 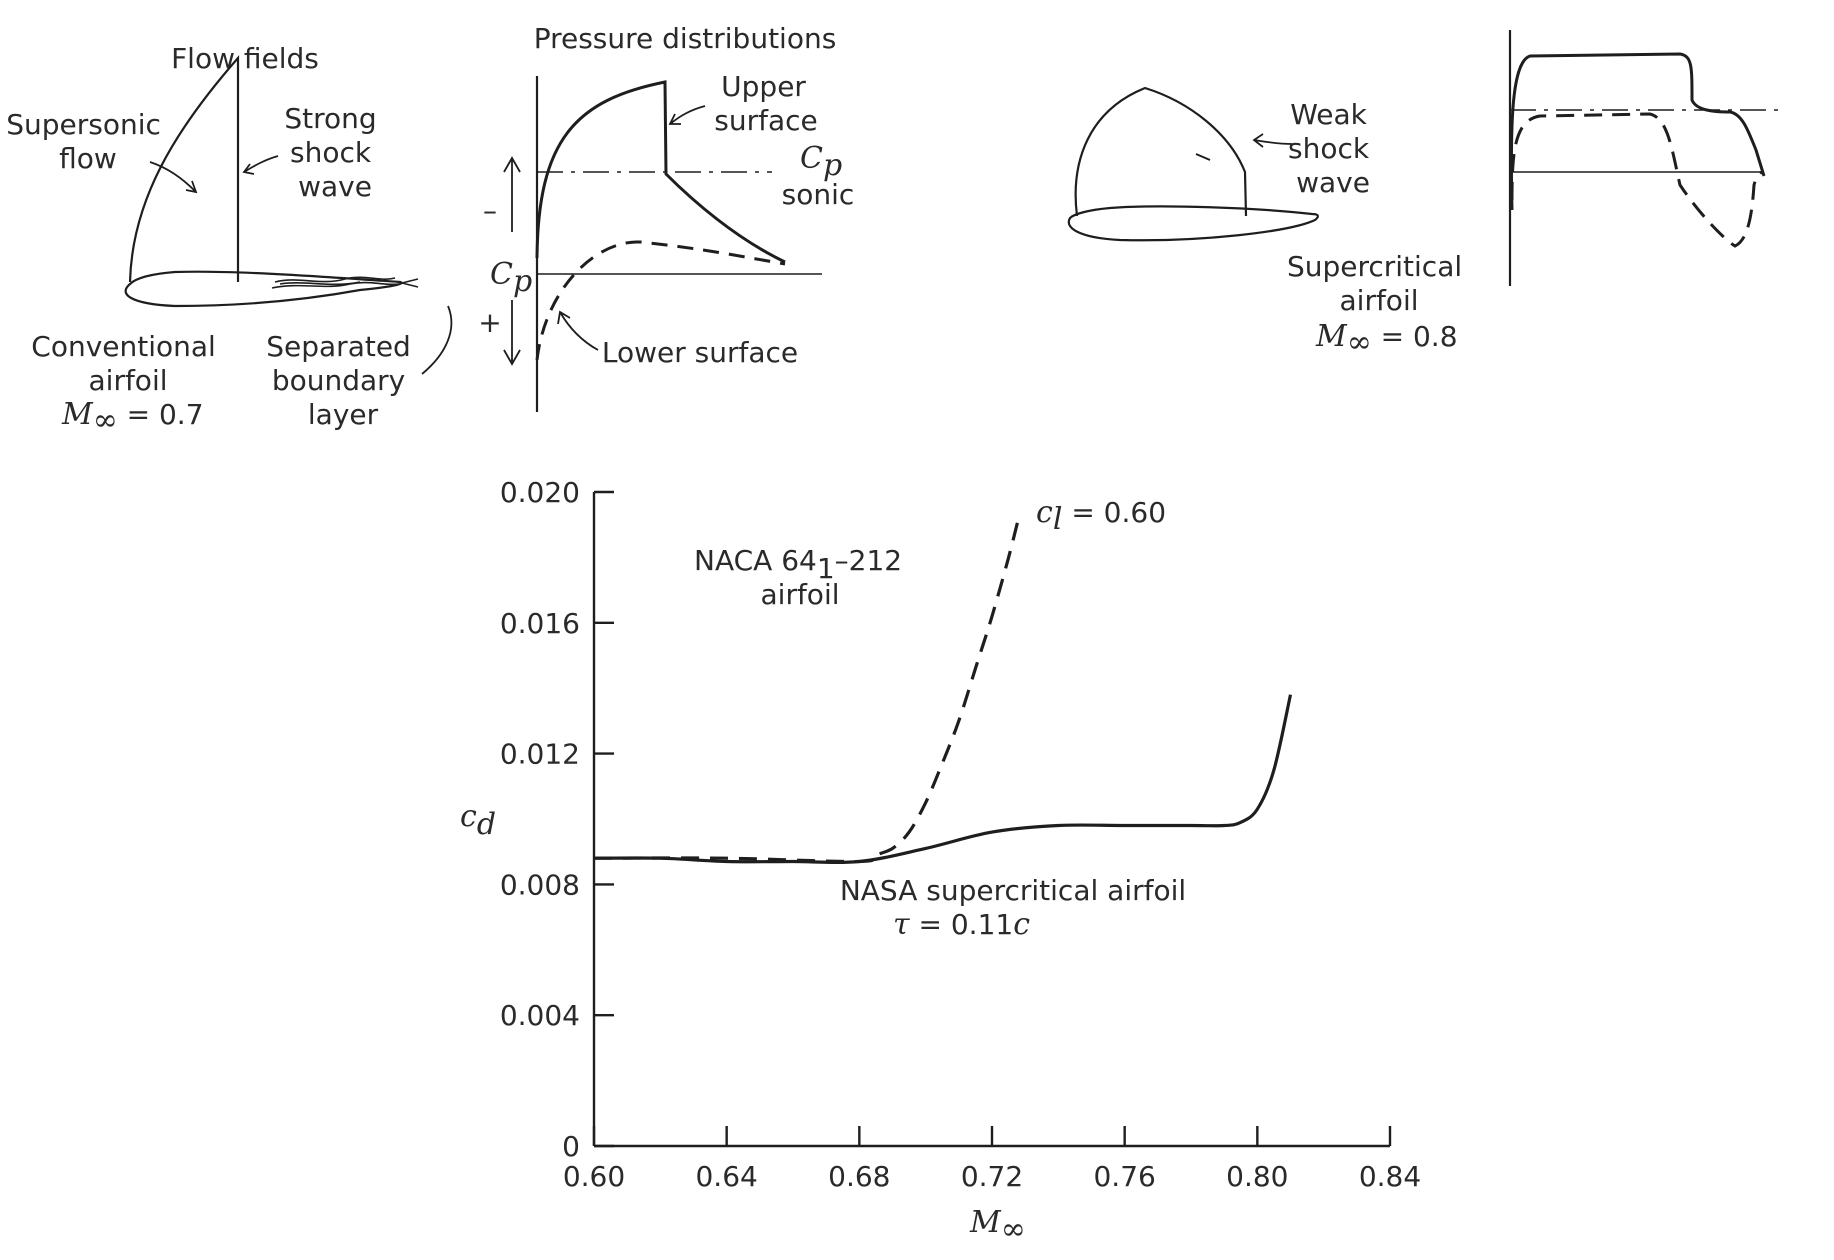 What do you see at coordinates (88, 158) in the screenshot?
I see `supersonic-line-2: flow` at bounding box center [88, 158].